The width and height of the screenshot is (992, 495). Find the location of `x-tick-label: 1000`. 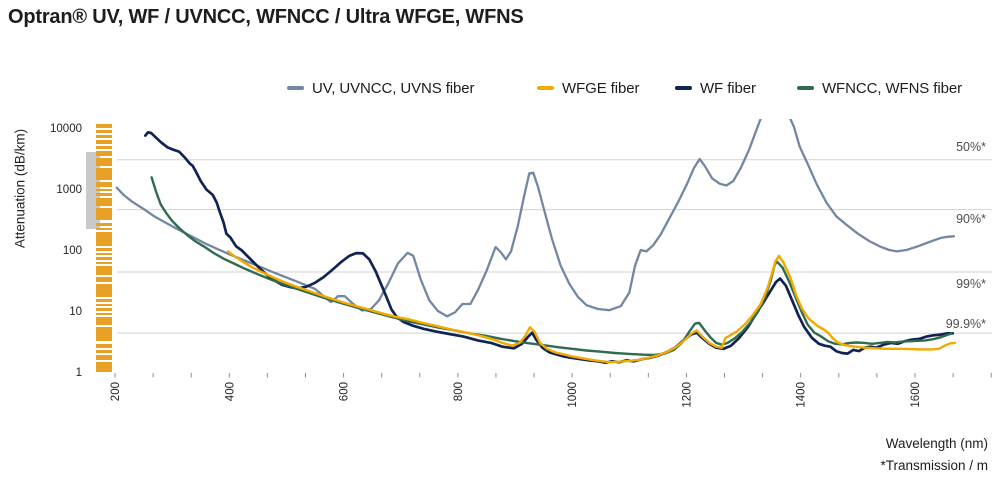

x-tick-label: 1000 is located at coordinates (573, 395).